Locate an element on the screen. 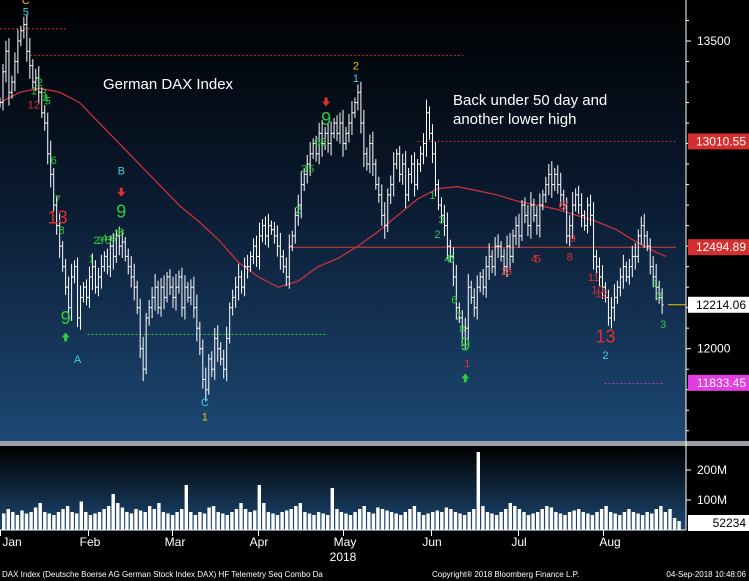  td-count-label: A is located at coordinates (78, 360).